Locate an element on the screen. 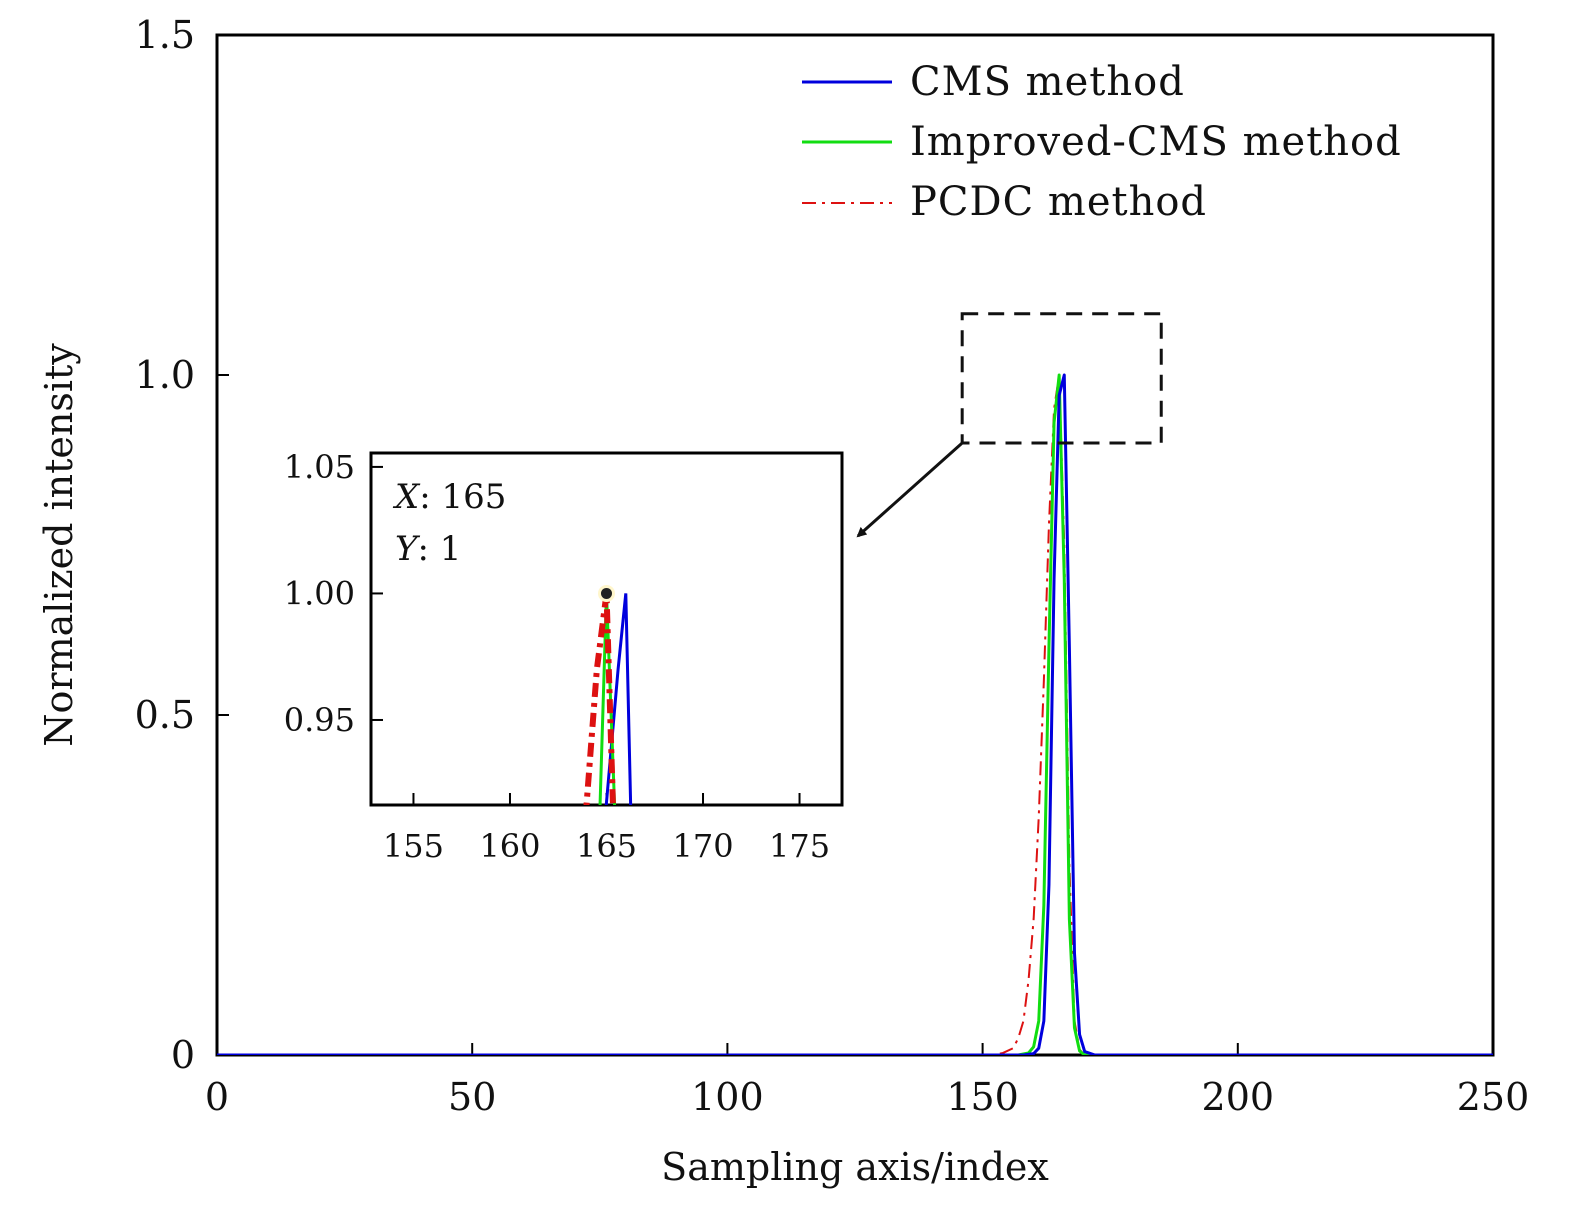 The image size is (1575, 1211). y-tick-label: 1.0 is located at coordinates (165, 375).